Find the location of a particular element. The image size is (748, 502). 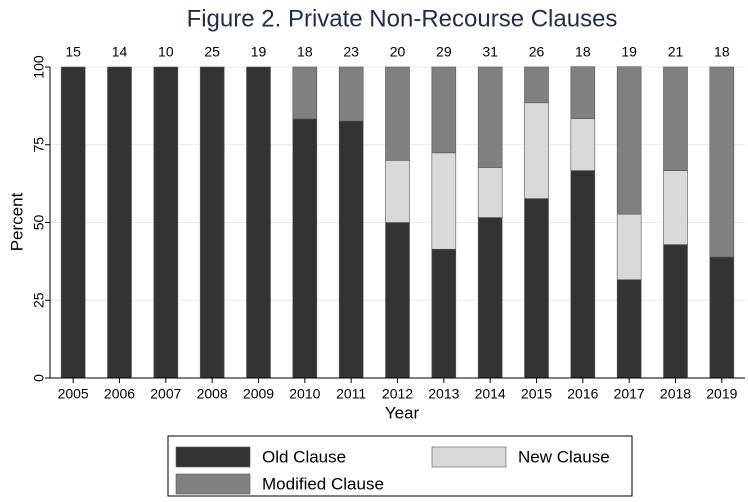

x-tick-label: 2015 is located at coordinates (536, 394).